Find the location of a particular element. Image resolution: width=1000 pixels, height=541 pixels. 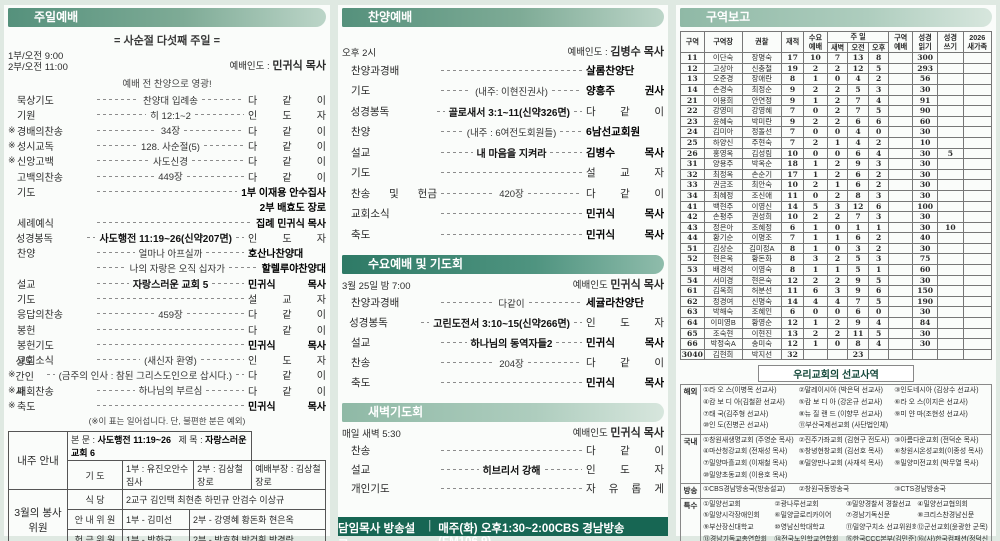

mission-item: ⑩밀양초동교회 (이용호 목사) is located at coordinates (745, 475).